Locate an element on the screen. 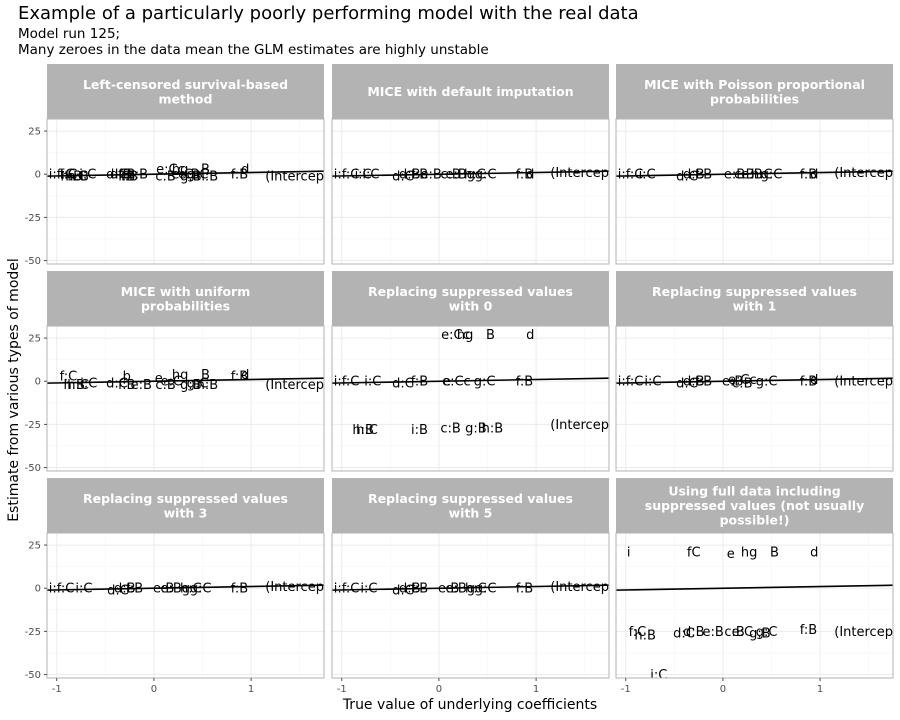 This screenshot has height=720, width=900. facet-title: with 5 is located at coordinates (471, 512).